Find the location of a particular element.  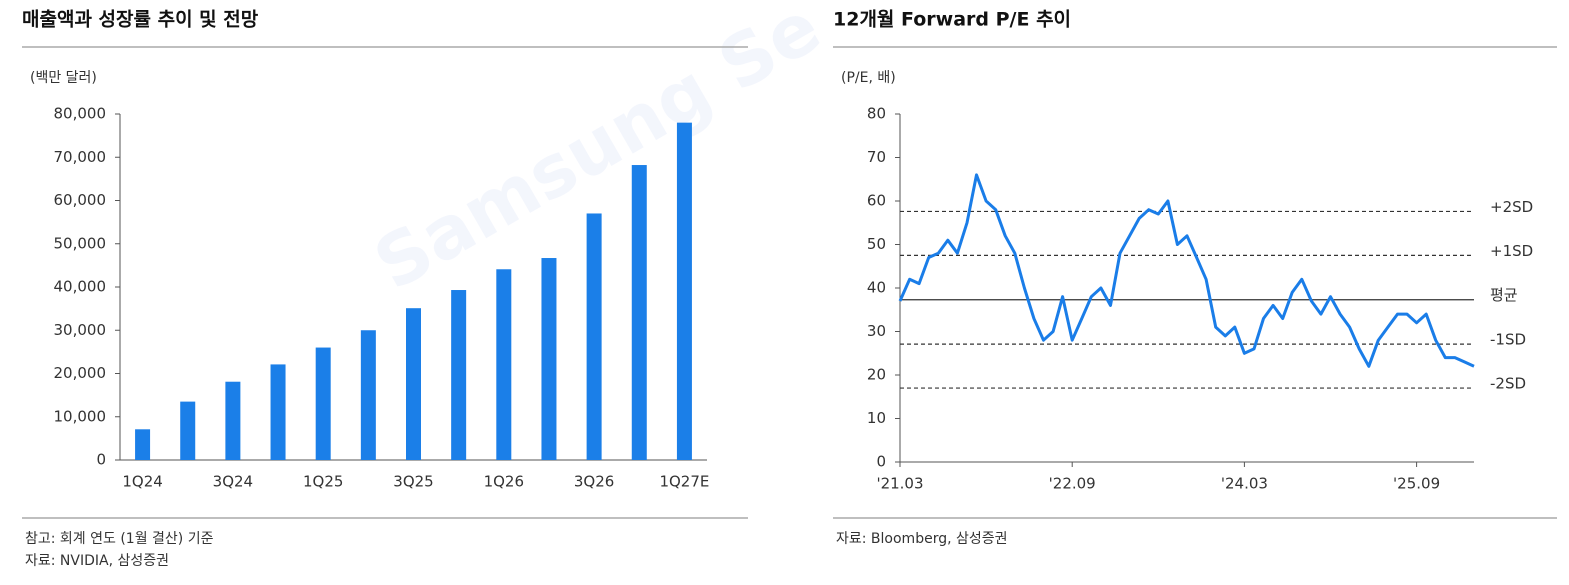

x-tick-label: '21.03 is located at coordinates (899, 484).